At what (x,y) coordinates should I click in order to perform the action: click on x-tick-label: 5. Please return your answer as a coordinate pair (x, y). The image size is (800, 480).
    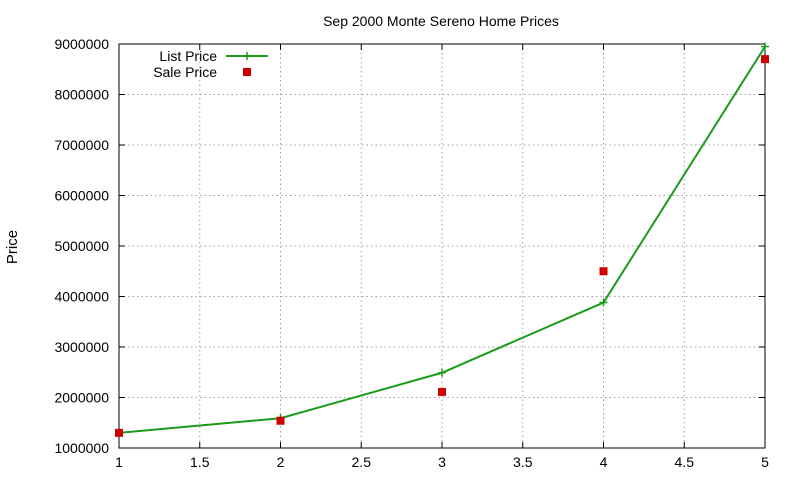
    Looking at the image, I should click on (765, 462).